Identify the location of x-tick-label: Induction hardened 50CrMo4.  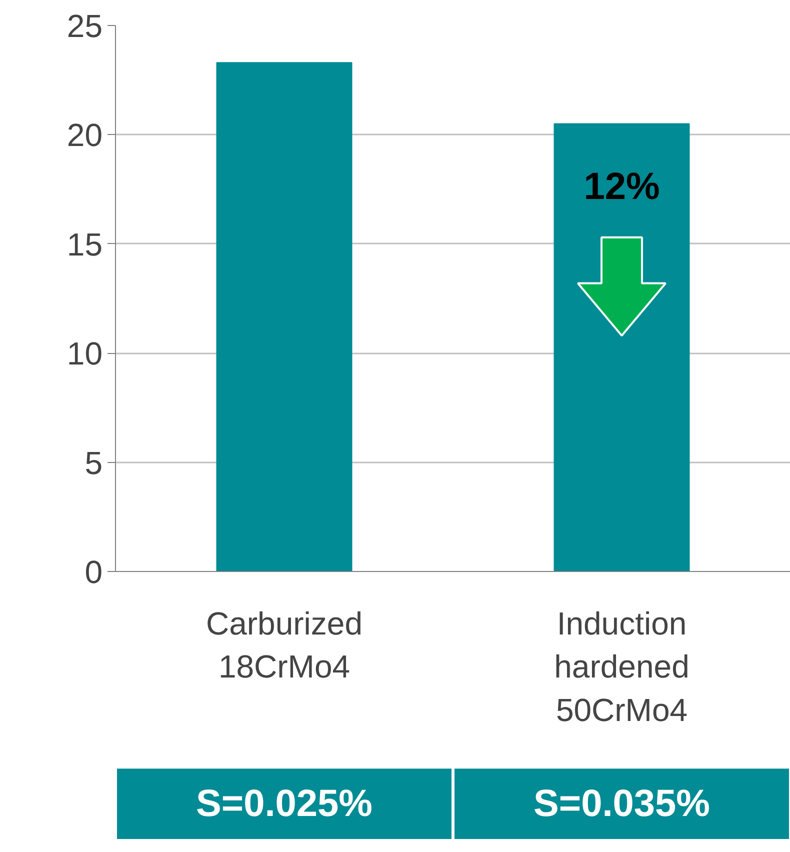
(622, 667).